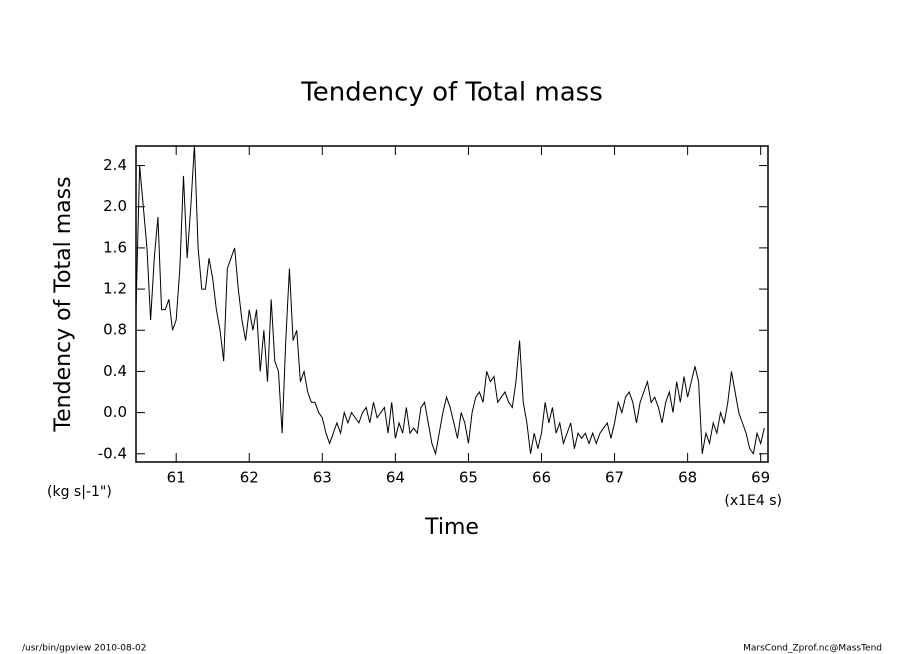 This screenshot has width=904, height=654. What do you see at coordinates (79, 492) in the screenshot?
I see `y-axis-units: (kg s|-1")` at bounding box center [79, 492].